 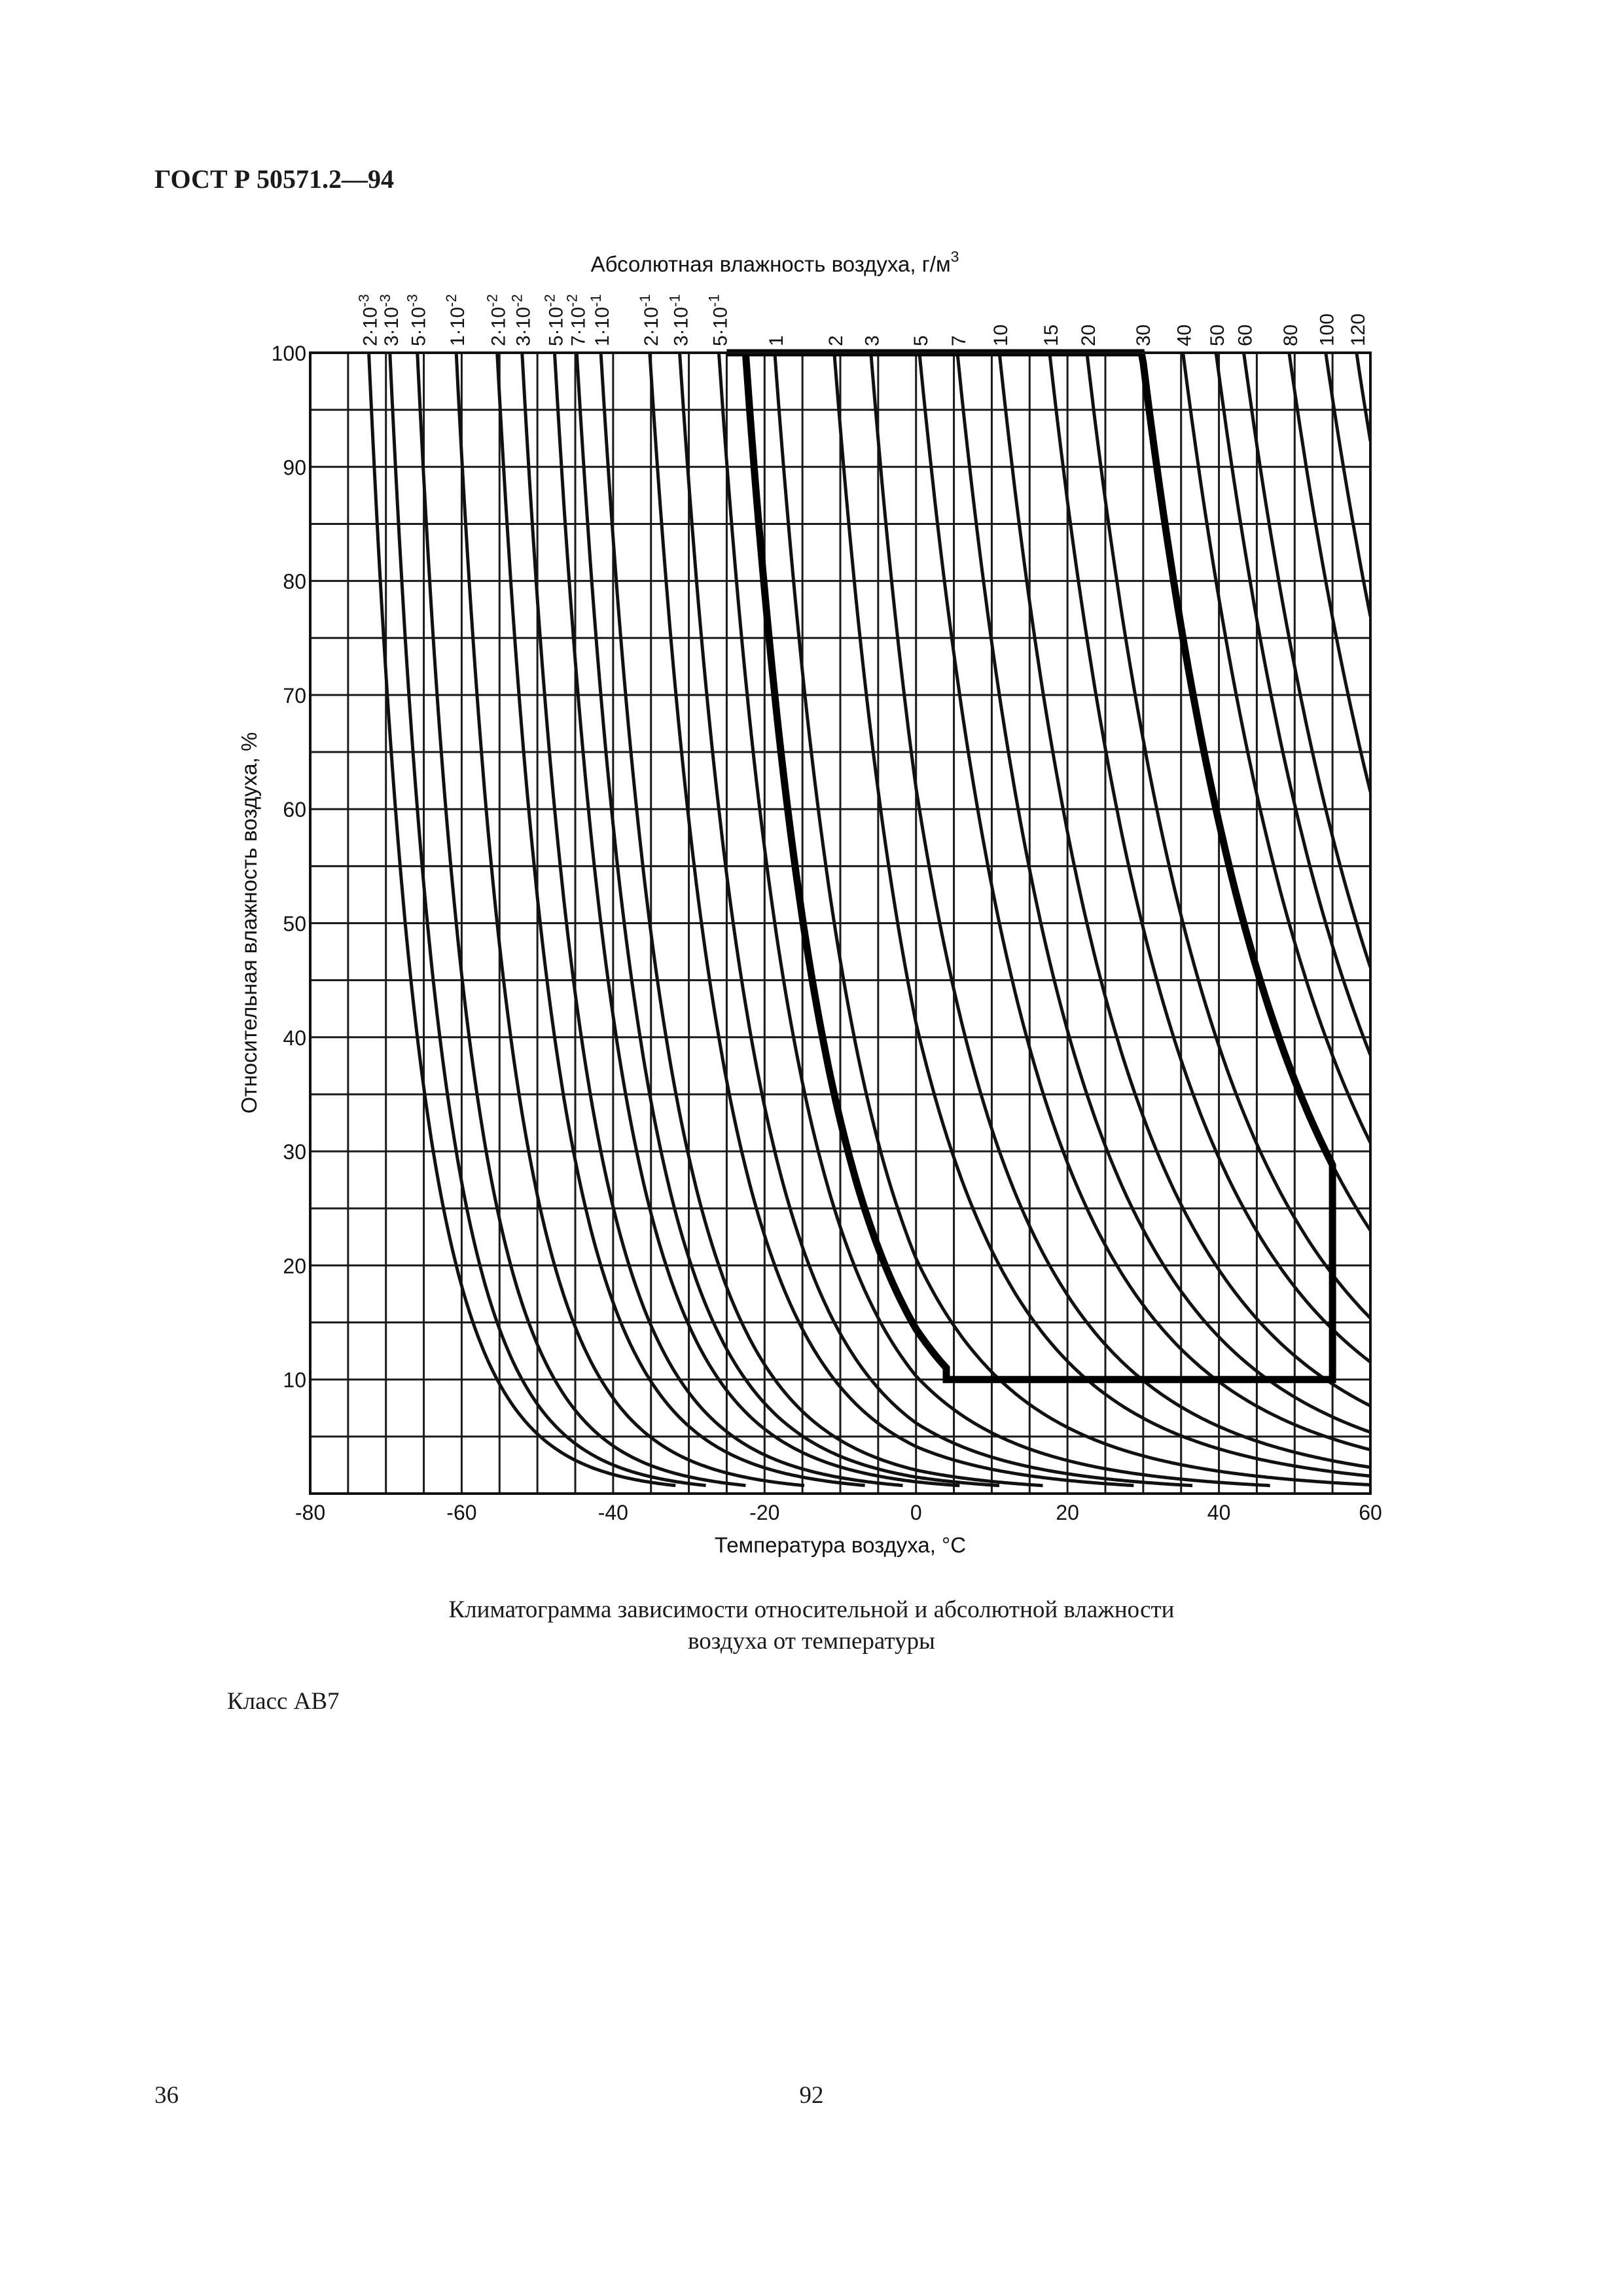 What do you see at coordinates (1051, 335) in the screenshot?
I see `isoline-label: 15` at bounding box center [1051, 335].